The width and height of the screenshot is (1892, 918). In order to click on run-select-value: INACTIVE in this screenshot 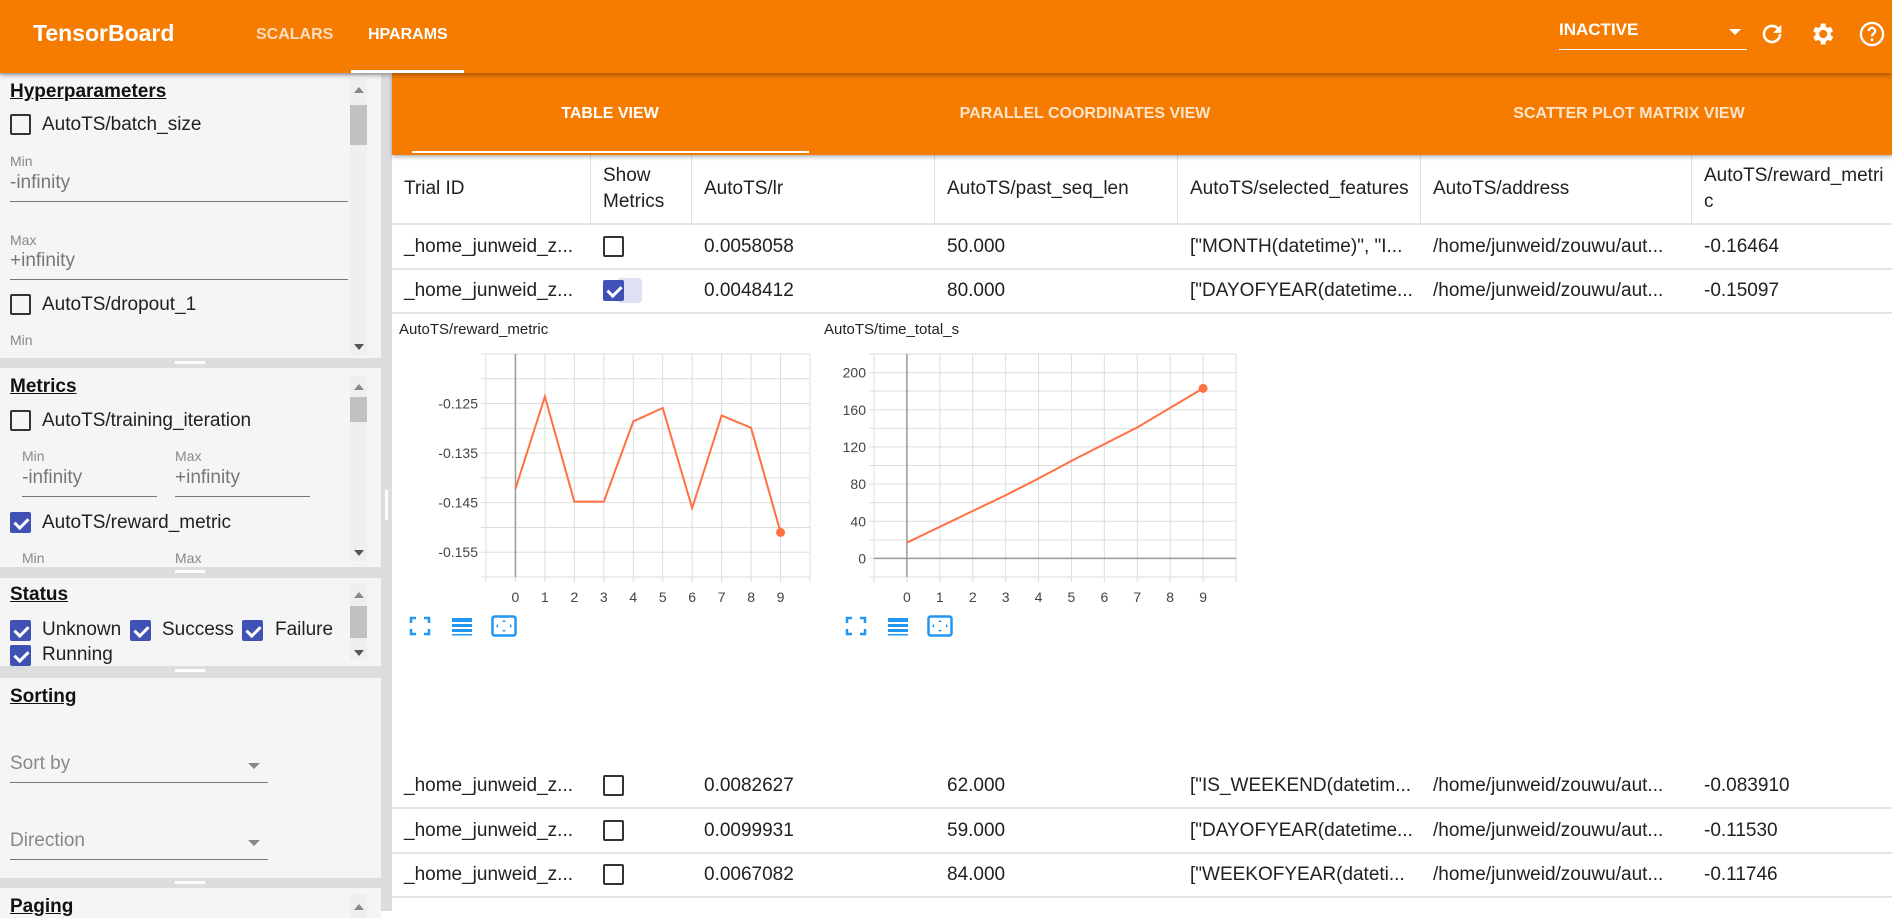, I will do `click(1599, 29)`.